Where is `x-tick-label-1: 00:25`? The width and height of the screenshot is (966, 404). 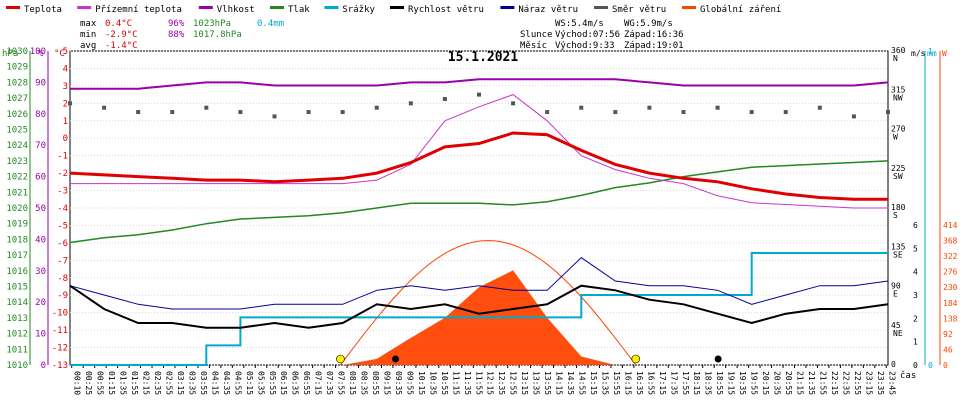 x-tick-label-1: 00:25 is located at coordinates (88, 383).